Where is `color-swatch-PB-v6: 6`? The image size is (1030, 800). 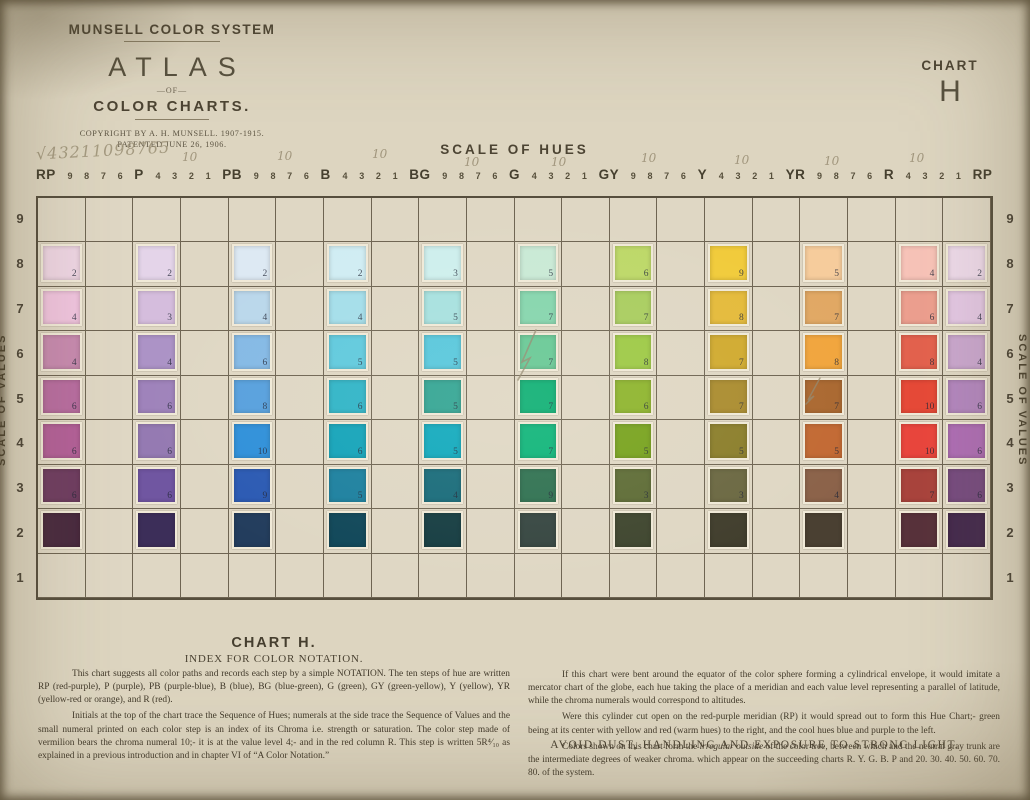
color-swatch-PB-v6: 6 is located at coordinates (252, 352).